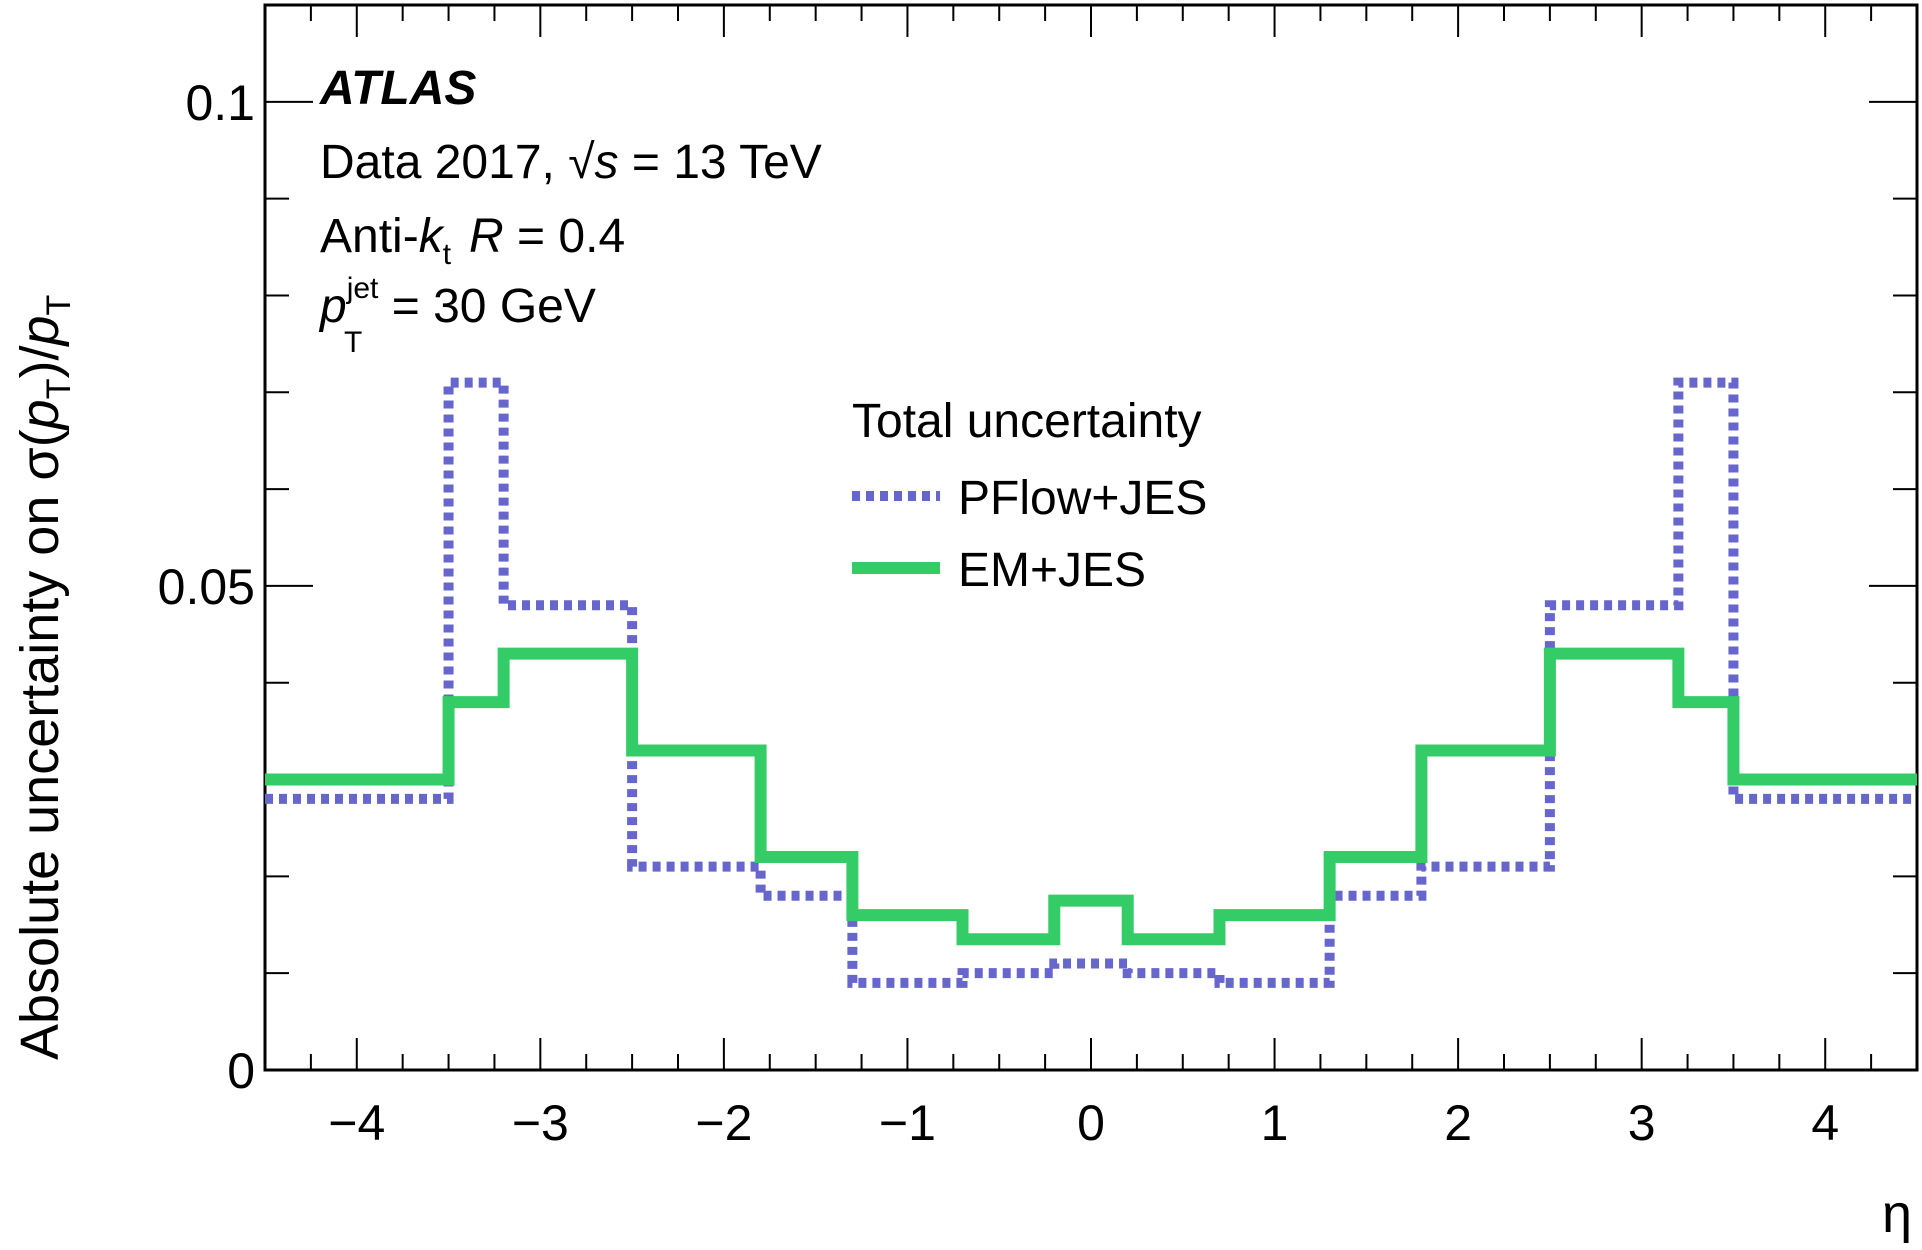  Describe the element at coordinates (59, 388) in the screenshot. I see `y-title-sub1: T` at that location.